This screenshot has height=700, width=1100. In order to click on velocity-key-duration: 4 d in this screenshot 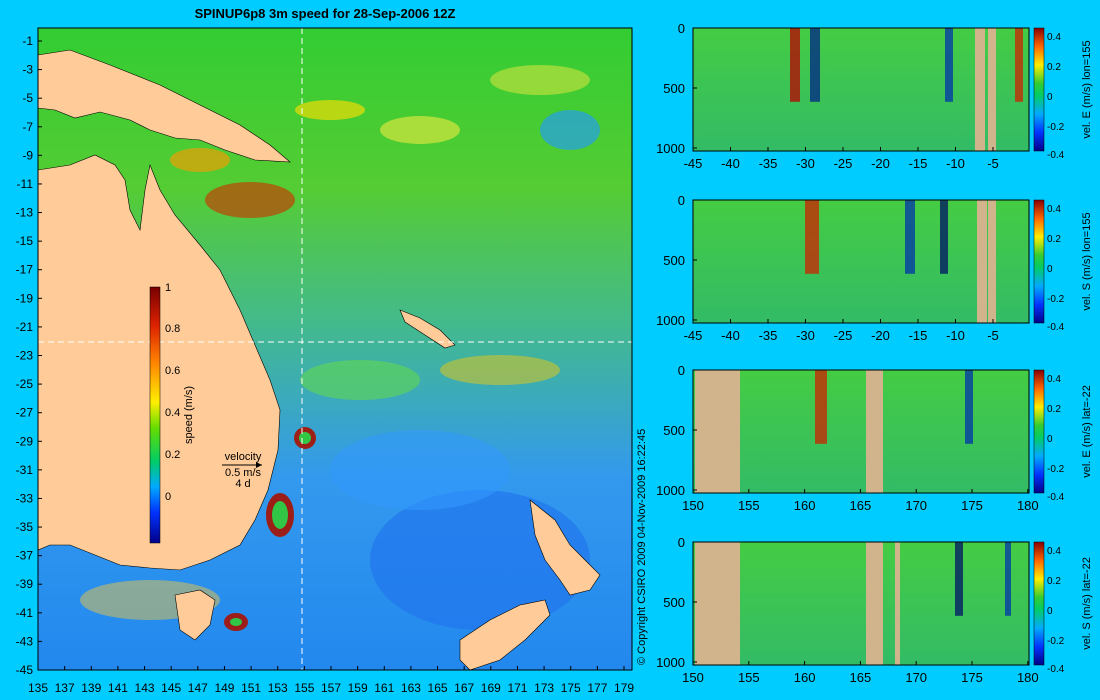, I will do `click(242, 484)`.